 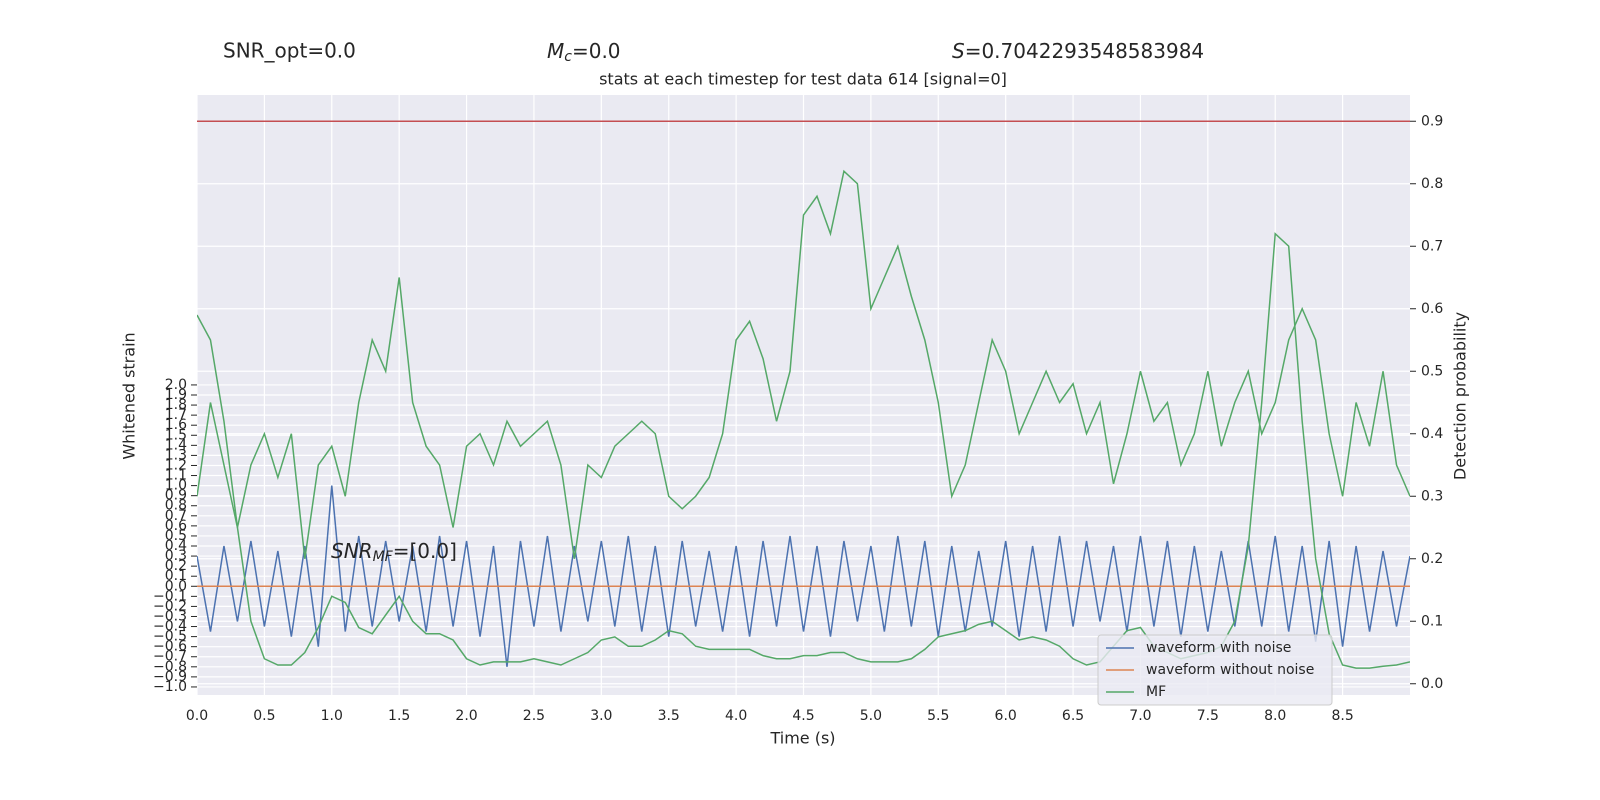 What do you see at coordinates (170, 606) in the screenshot?
I see `y-tick-label: −0.2` at bounding box center [170, 606].